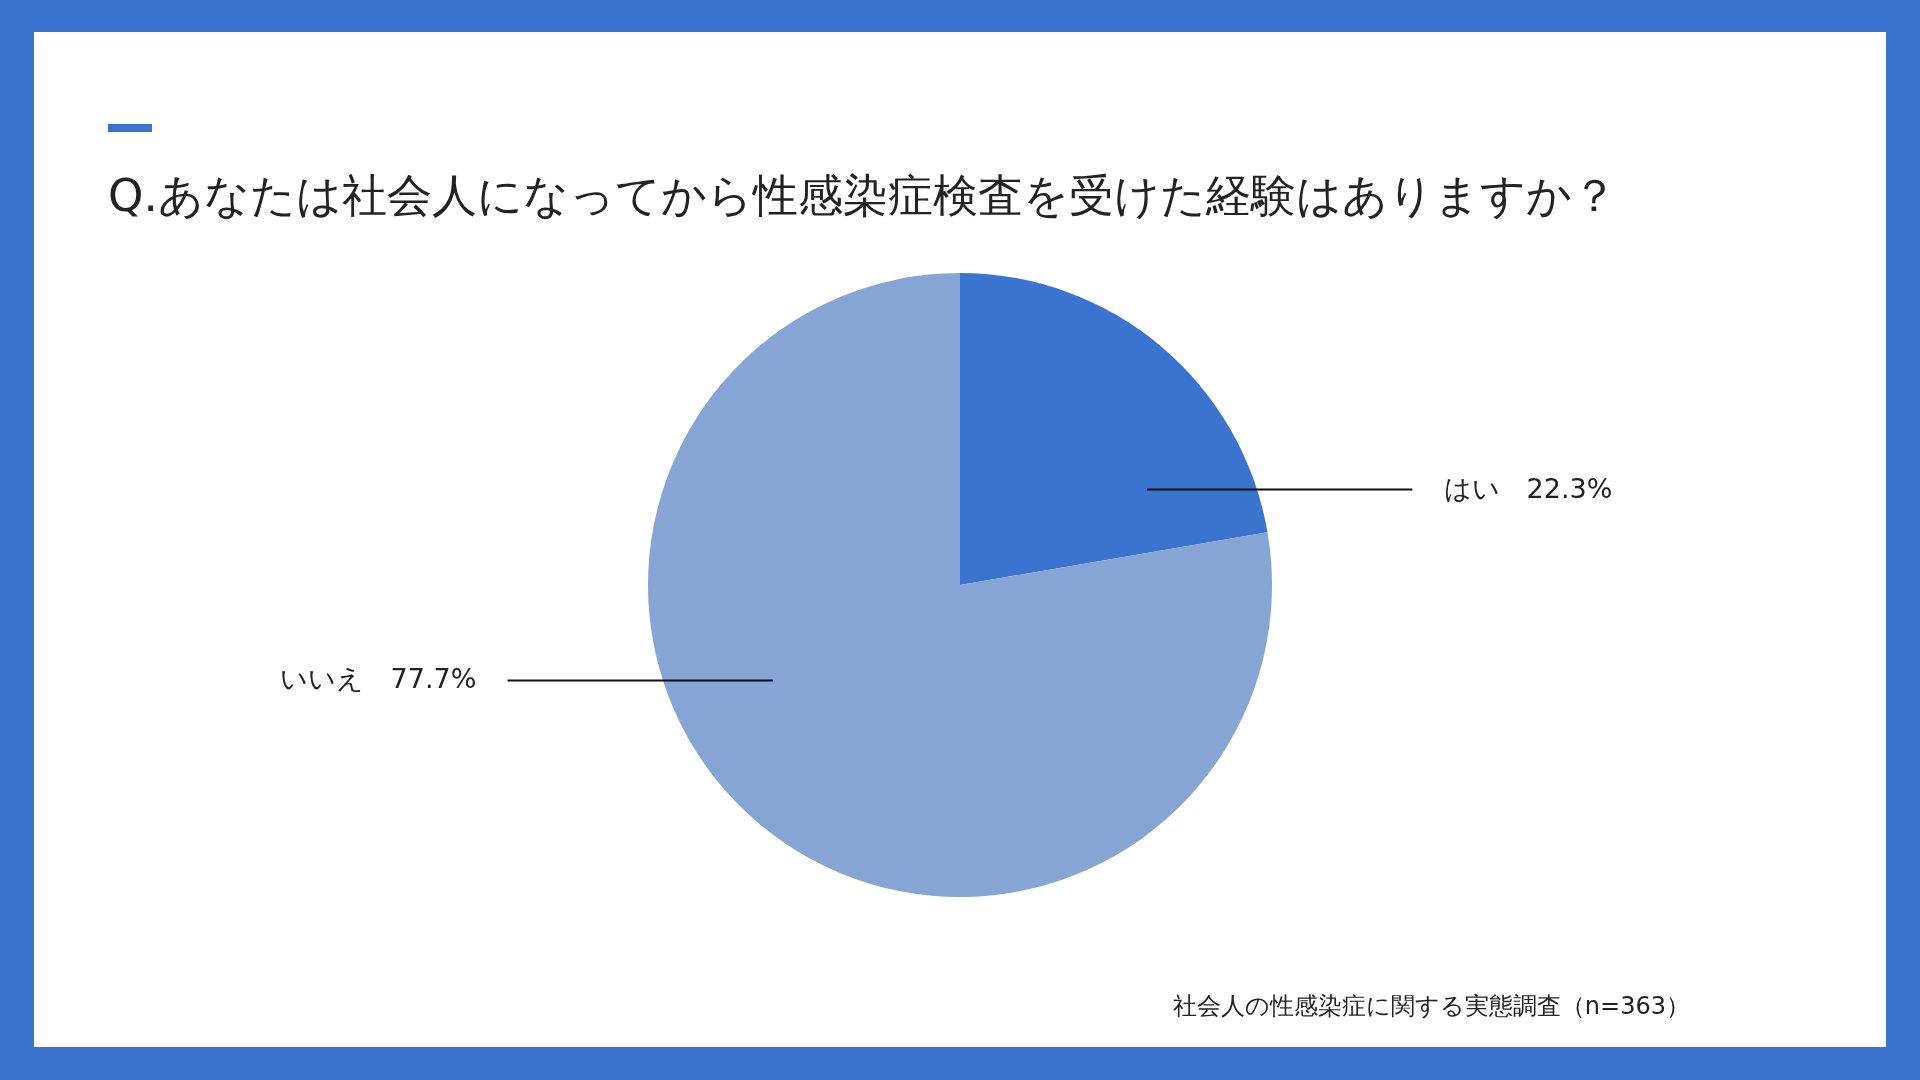 This screenshot has height=1080, width=1920. Describe the element at coordinates (1528, 488) in the screenshot. I see `slice-label: はい 22.3%` at that location.